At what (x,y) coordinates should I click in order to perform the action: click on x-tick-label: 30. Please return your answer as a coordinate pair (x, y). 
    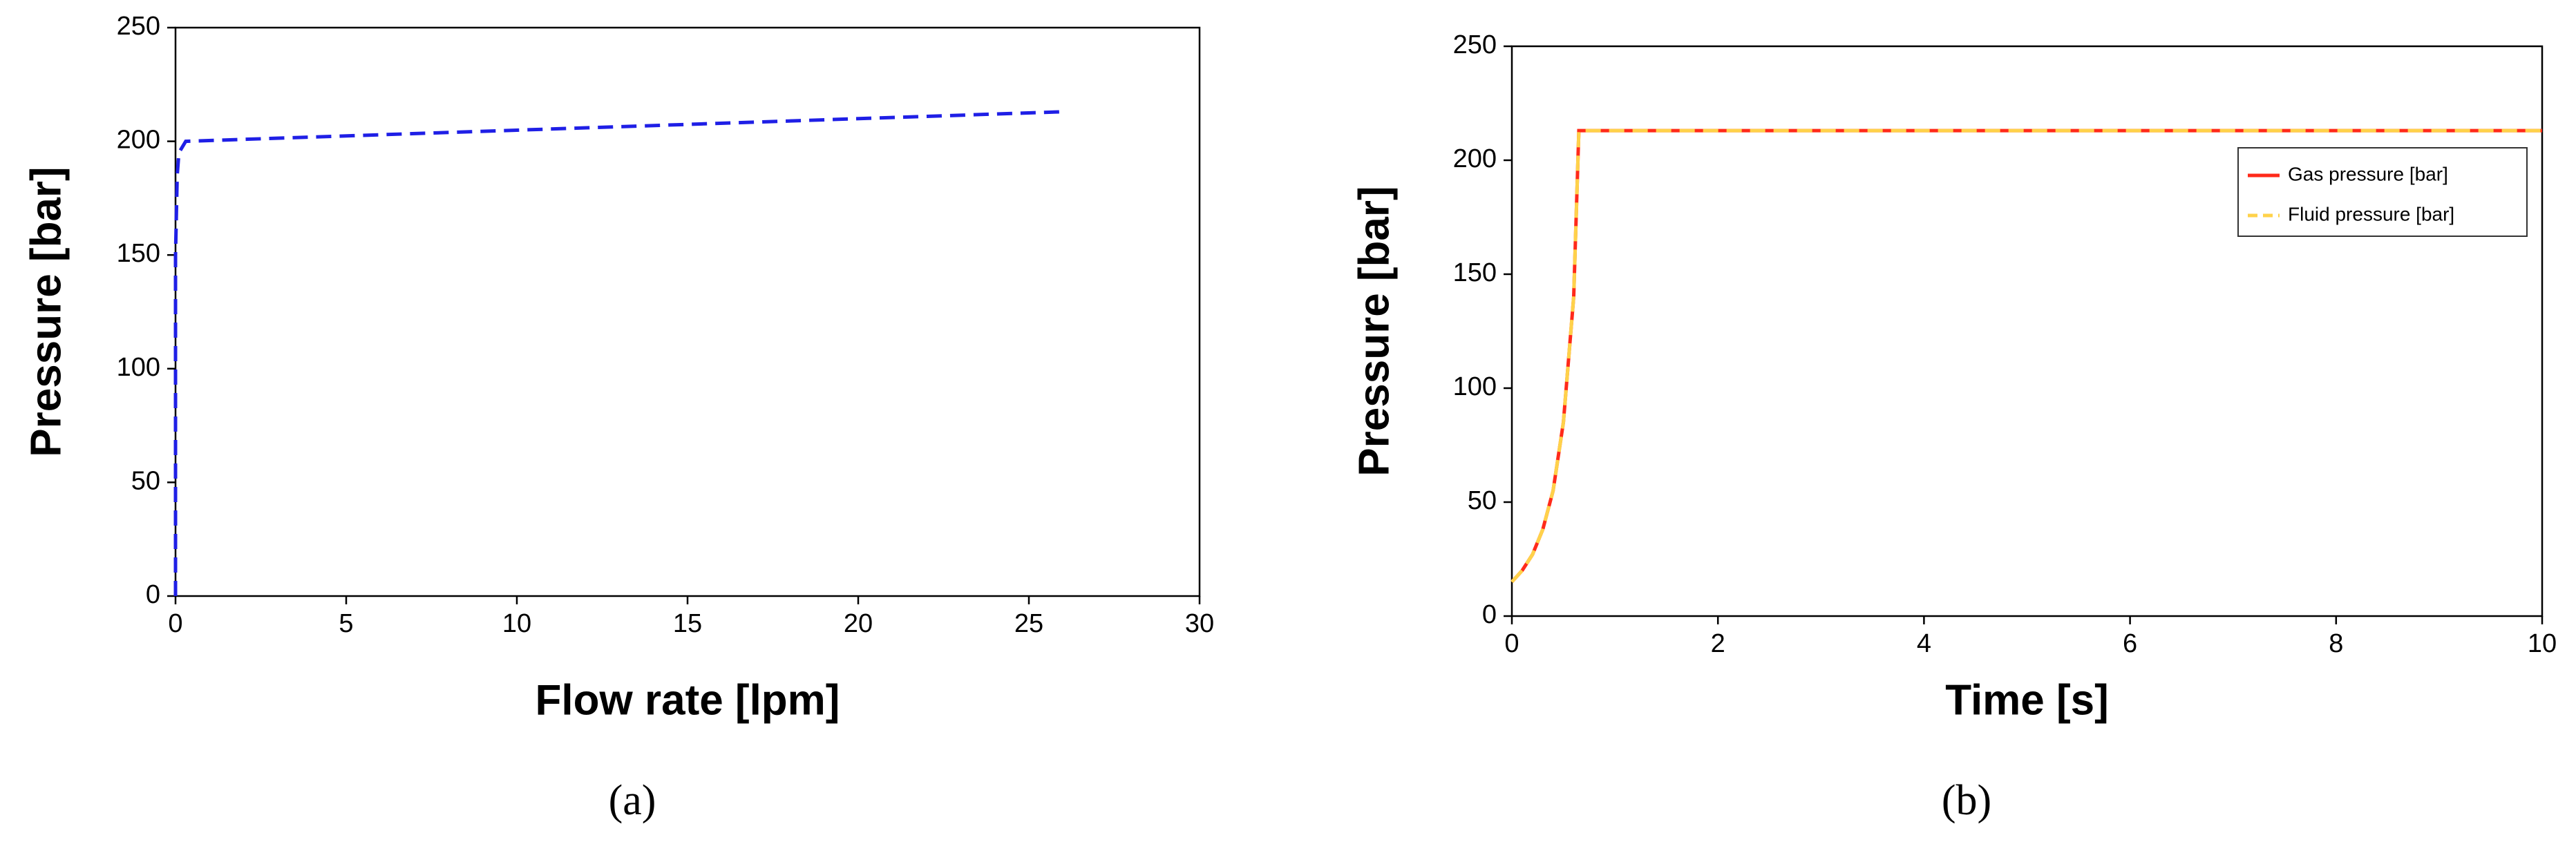
    Looking at the image, I should click on (1199, 623).